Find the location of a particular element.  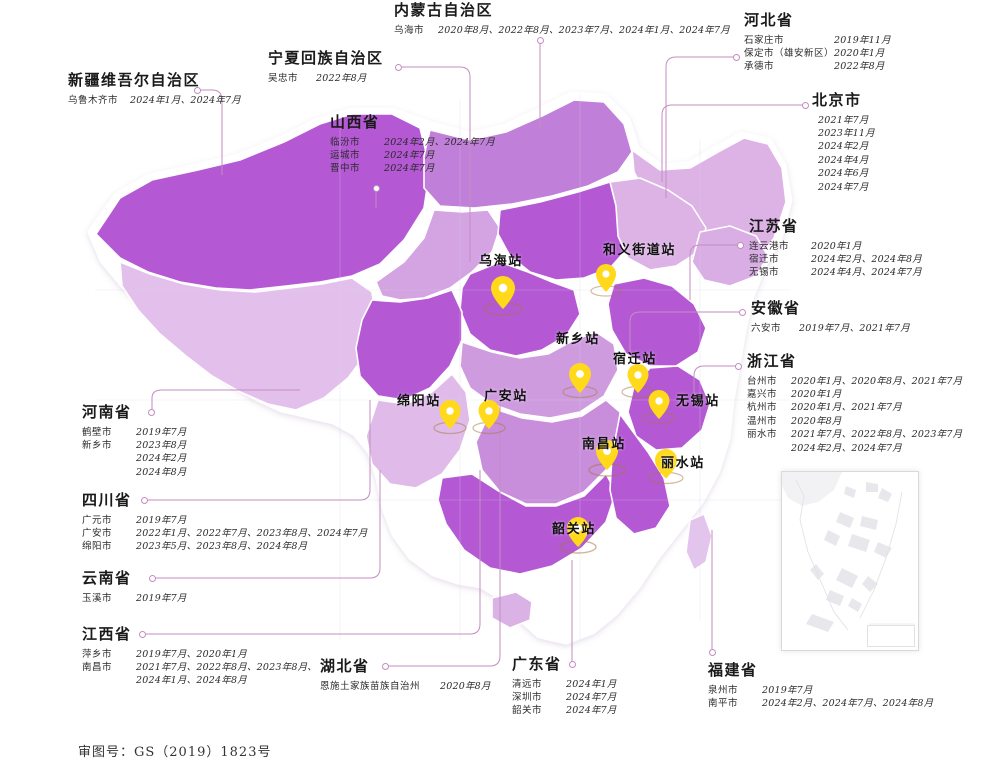

connector-dot-fujian is located at coordinates (712, 652).